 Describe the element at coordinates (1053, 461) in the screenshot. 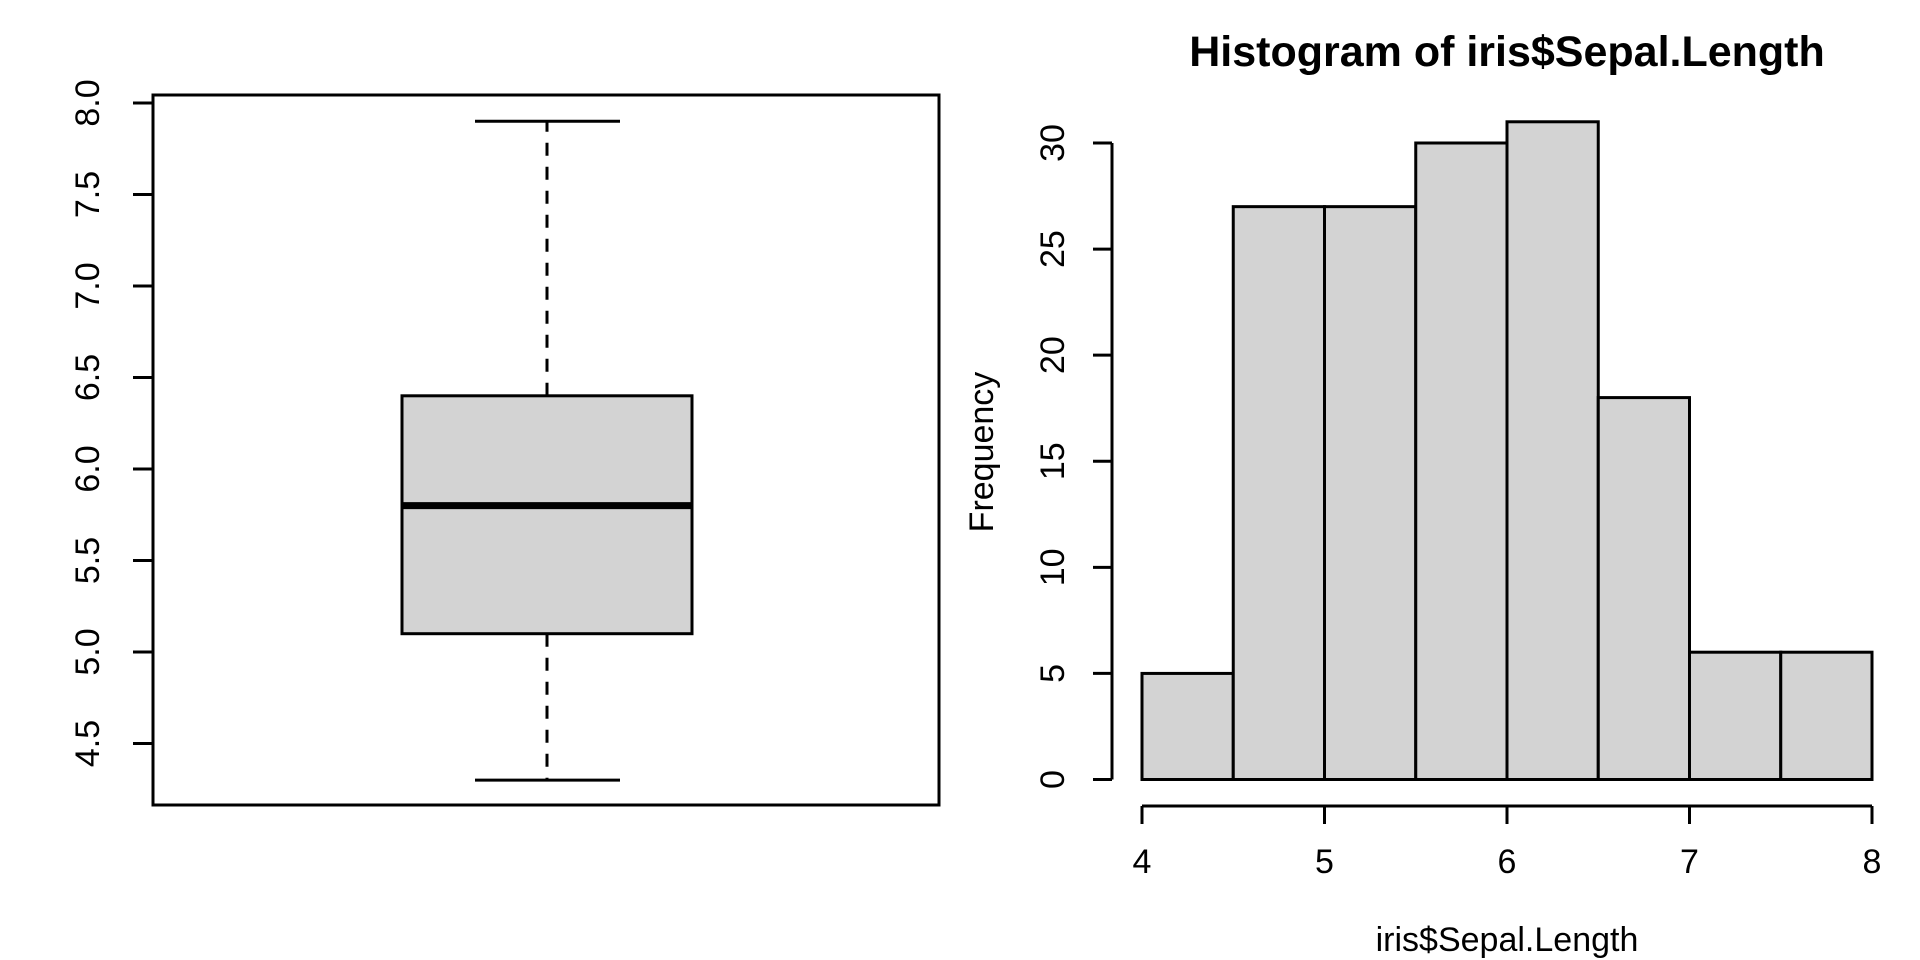

I see `histogram-y-tick-label: 15` at that location.